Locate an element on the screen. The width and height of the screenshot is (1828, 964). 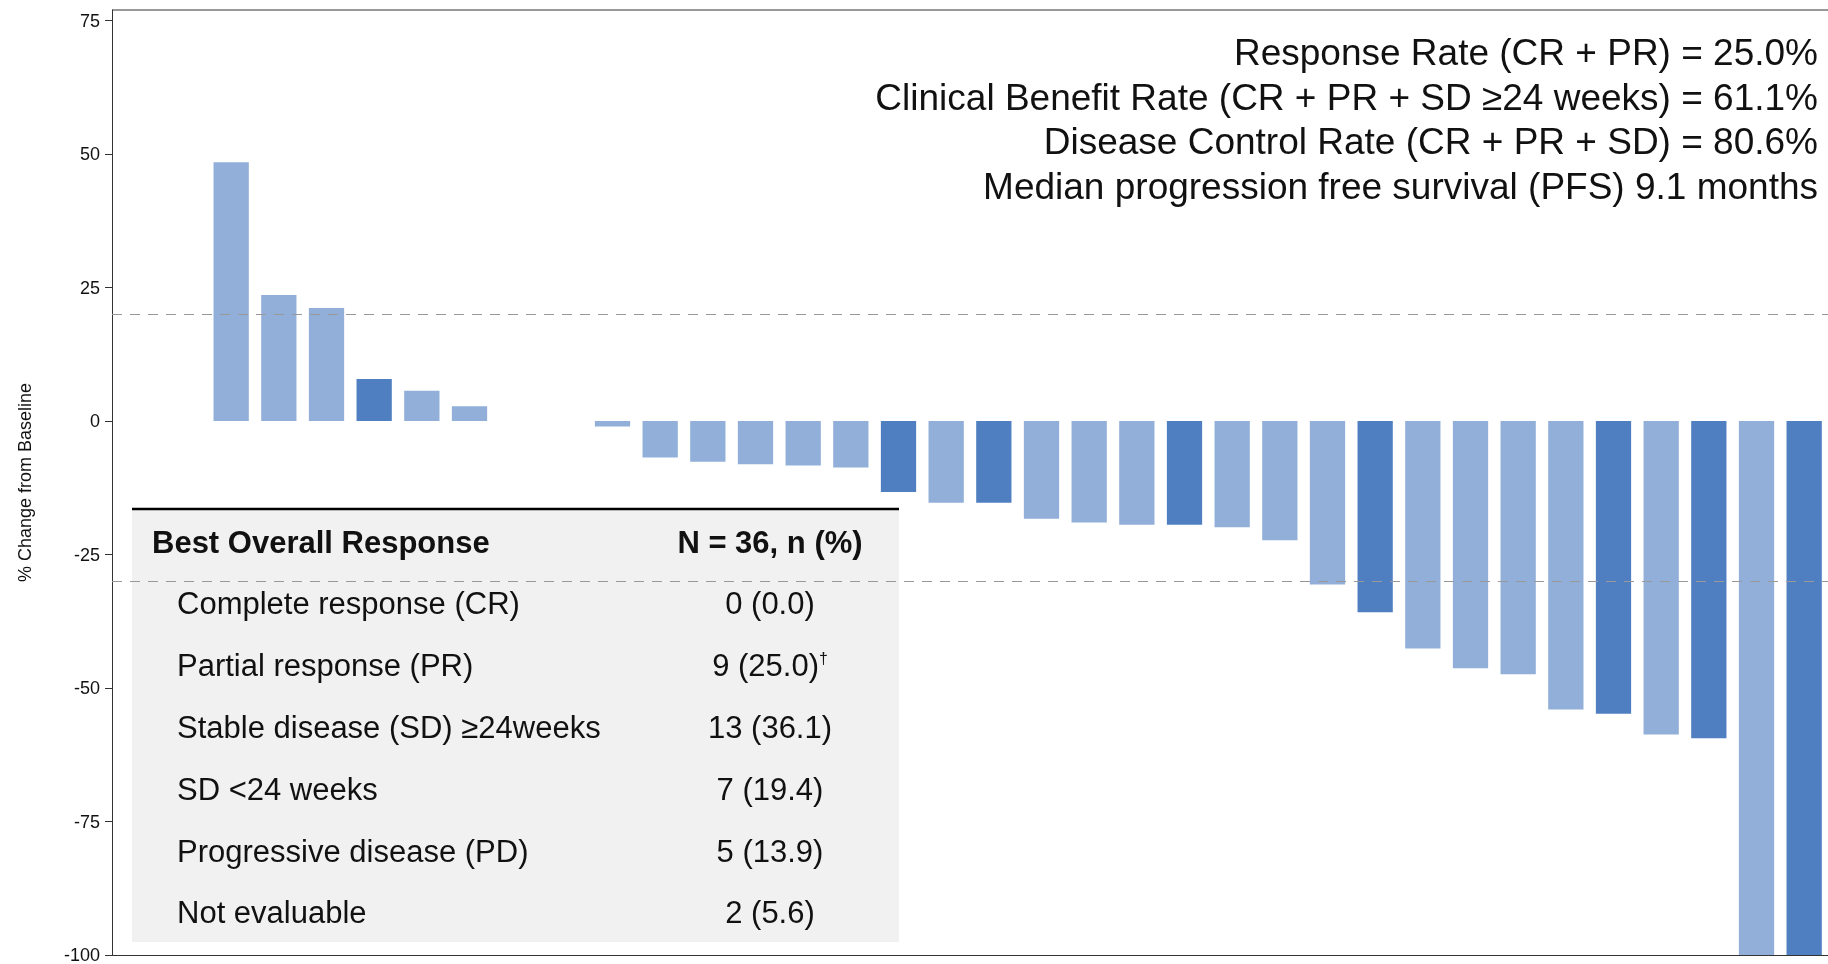
y-tick-label: 0 is located at coordinates (94, 421).